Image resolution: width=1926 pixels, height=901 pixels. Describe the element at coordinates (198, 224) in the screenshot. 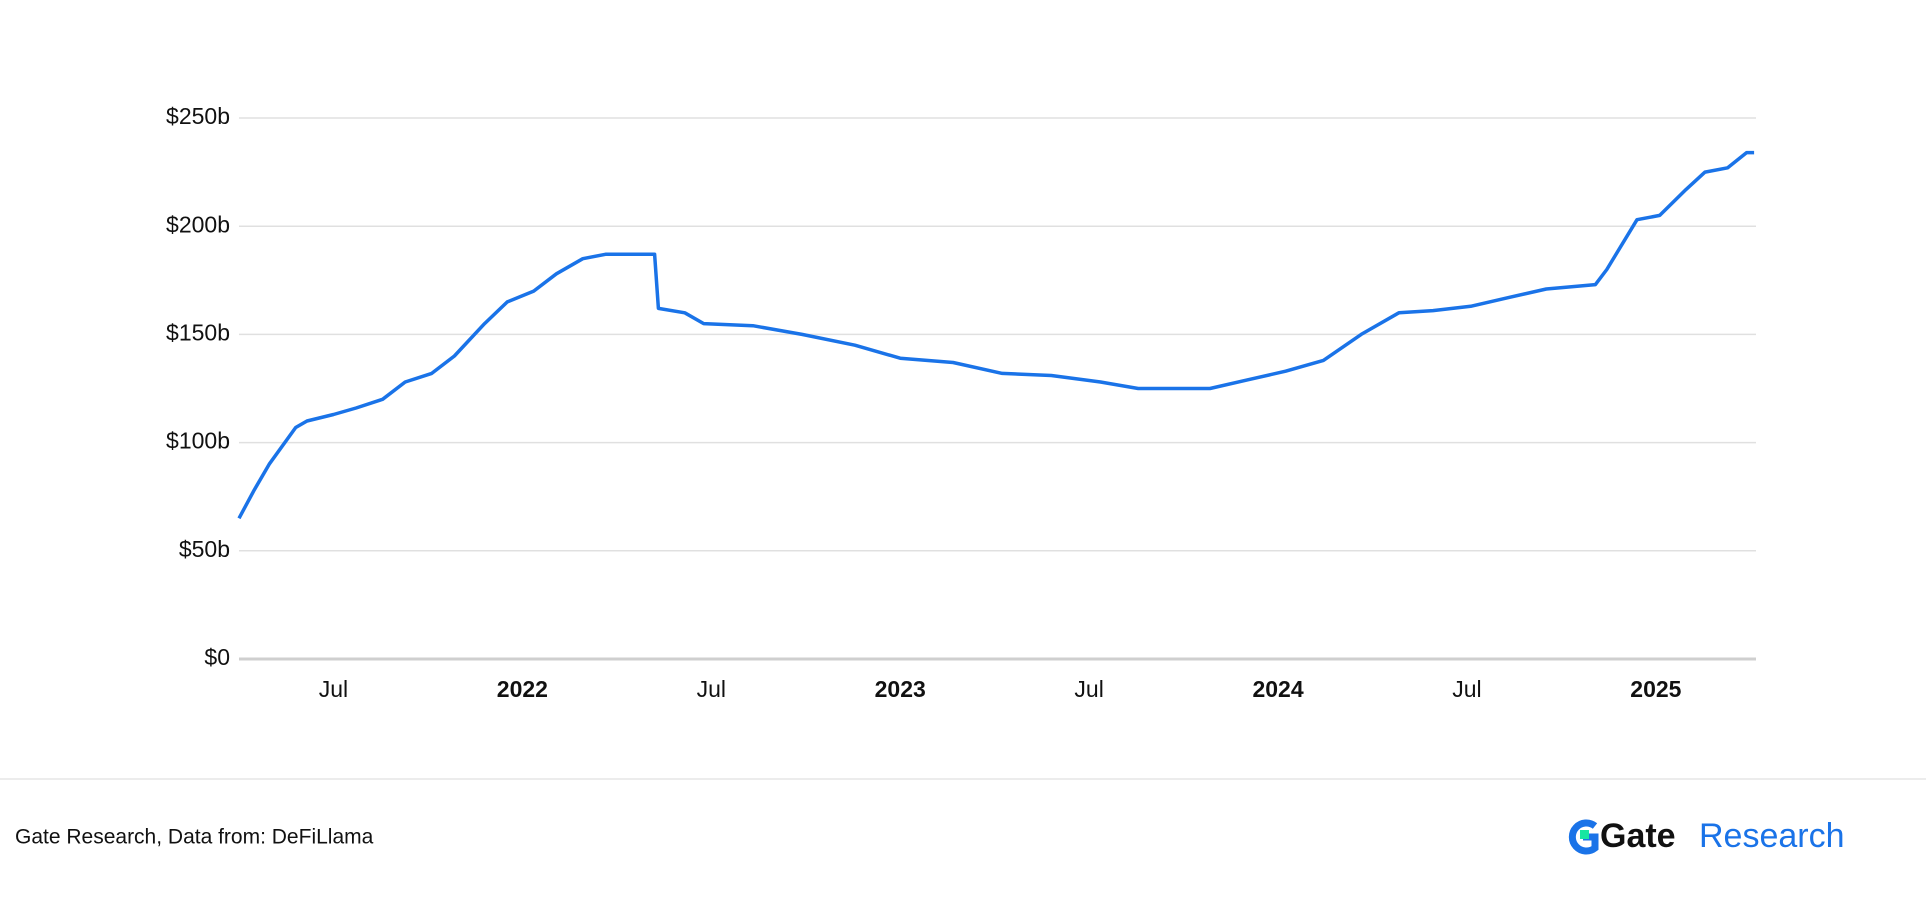

I see `y-tick-label: $200b` at that location.